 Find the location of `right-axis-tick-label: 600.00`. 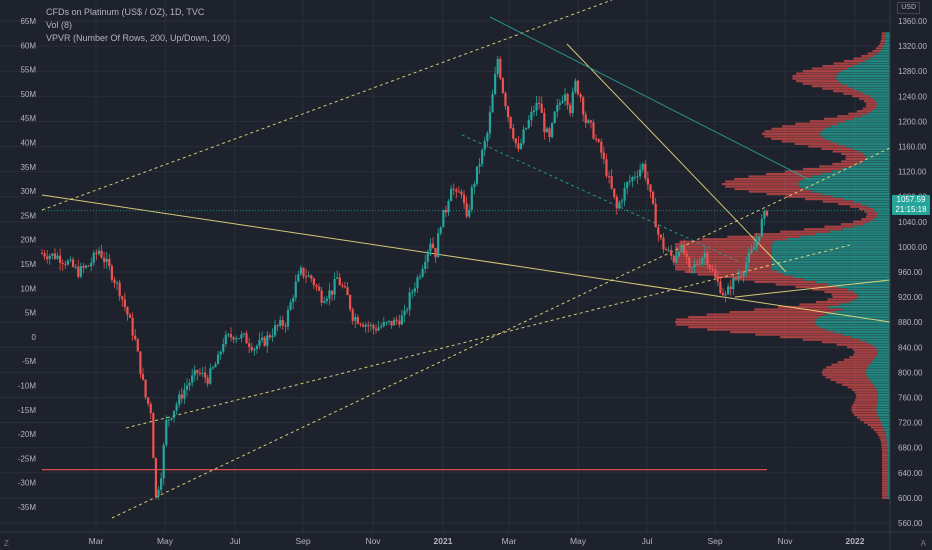

right-axis-tick-label: 600.00 is located at coordinates (910, 498).